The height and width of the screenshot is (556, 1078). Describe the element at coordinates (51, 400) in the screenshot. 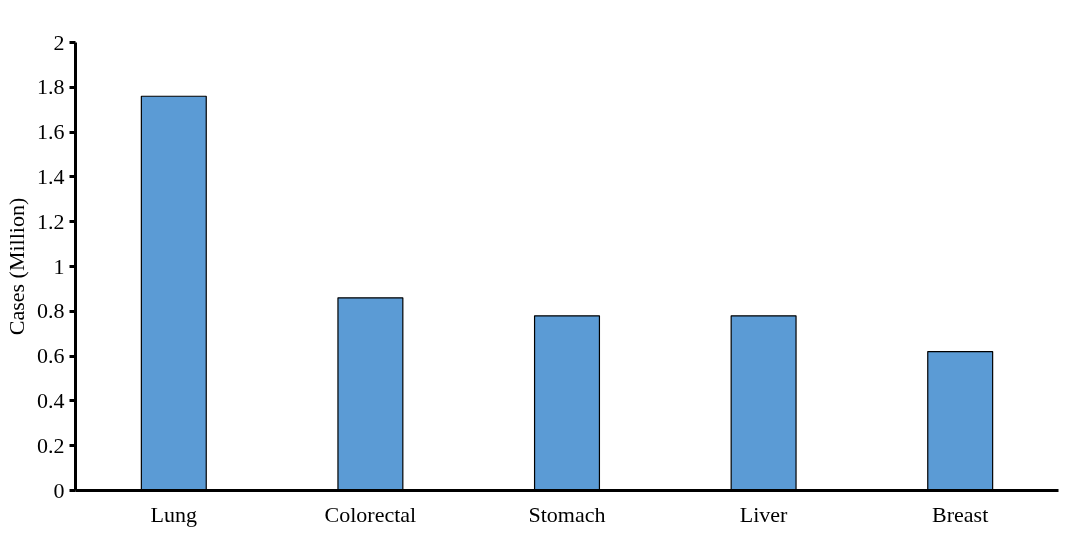

I see `y-tick-label: 0.4` at that location.